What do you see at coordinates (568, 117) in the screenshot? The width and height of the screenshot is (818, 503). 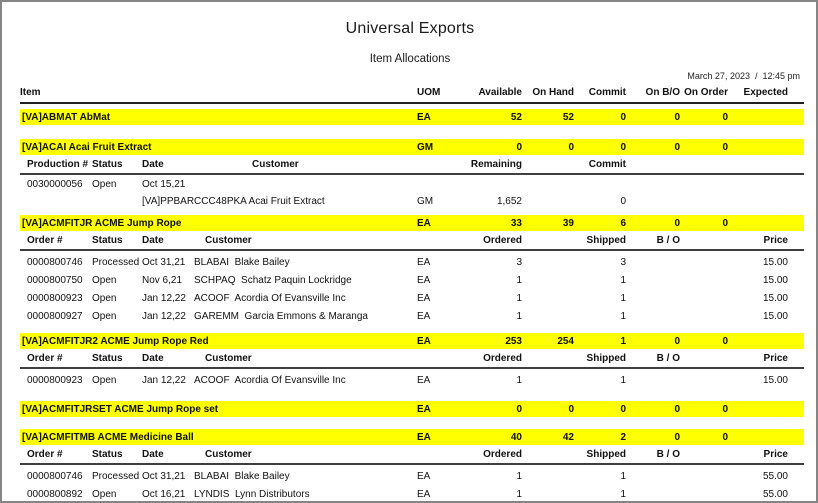 I see `item-on-hand: 52` at bounding box center [568, 117].